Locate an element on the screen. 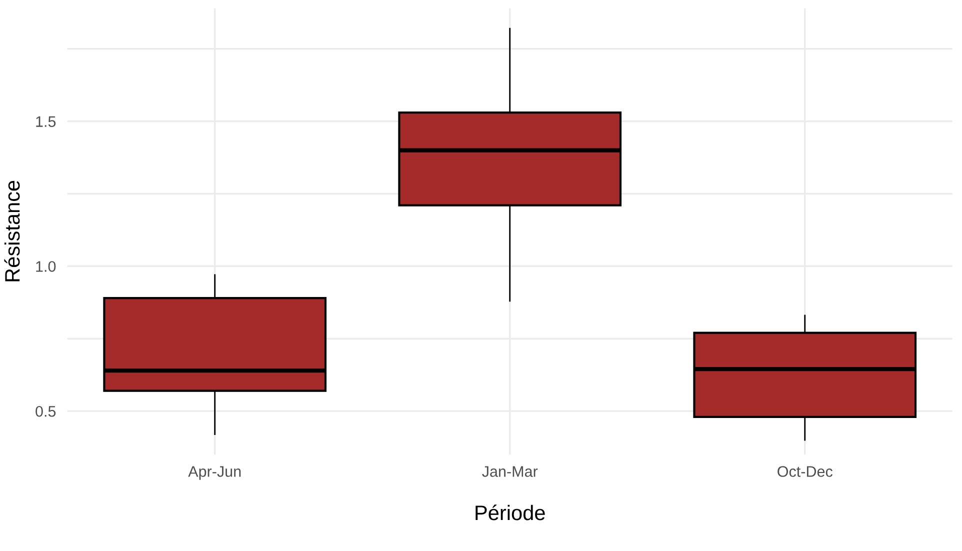 The image size is (962, 551). x-tick-label: Jan-Mar is located at coordinates (510, 471).